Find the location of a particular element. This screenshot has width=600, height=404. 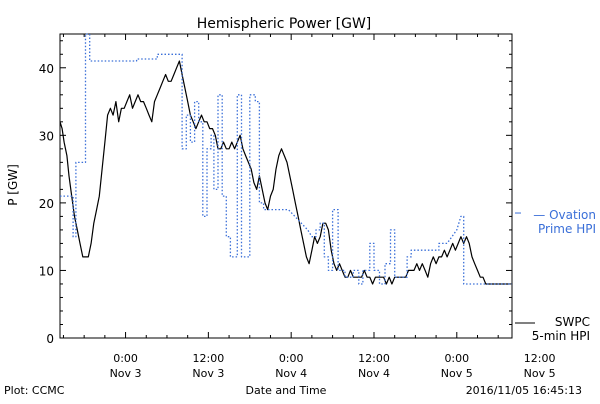

legend-swpc-line2: 5-min HPI is located at coordinates (561, 336).